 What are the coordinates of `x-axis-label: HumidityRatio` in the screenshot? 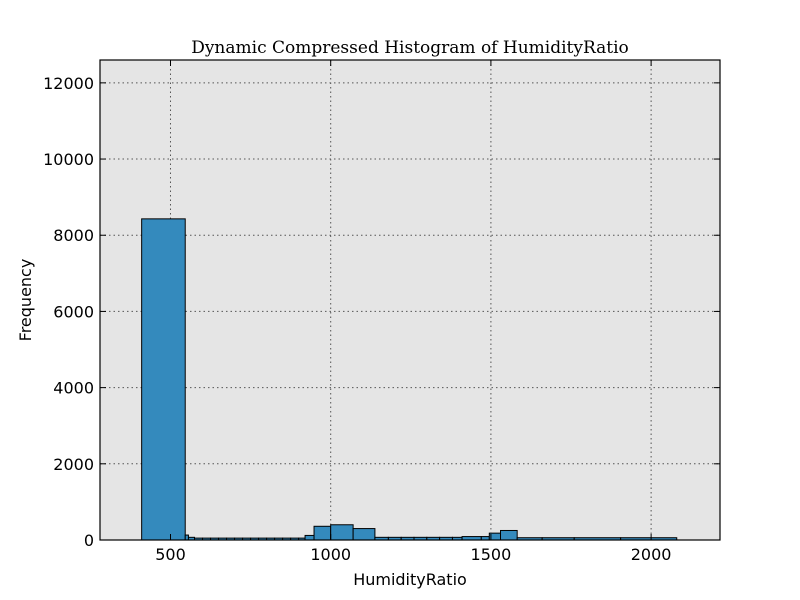 It's located at (410, 579).